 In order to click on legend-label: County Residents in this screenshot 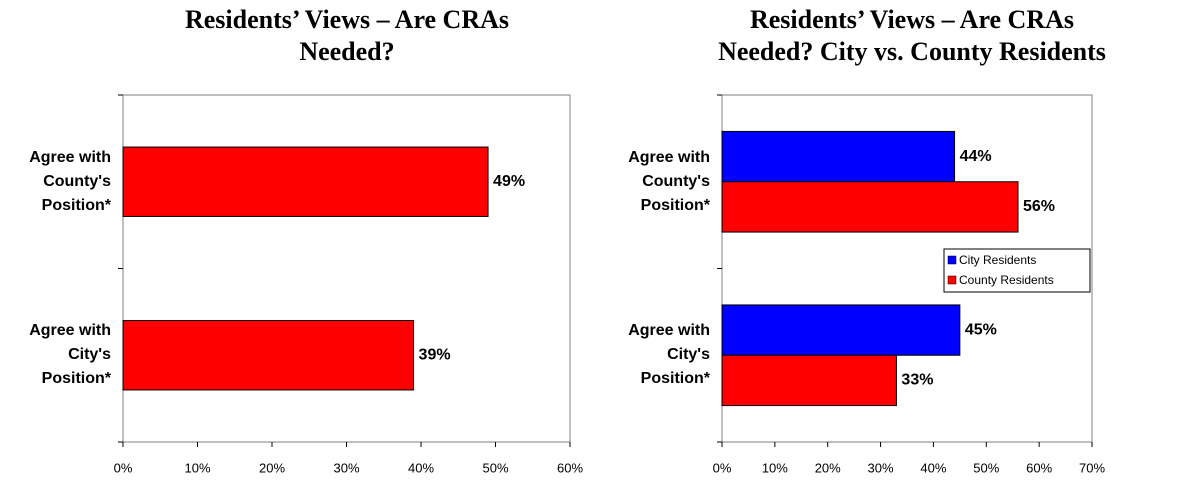, I will do `click(1006, 280)`.